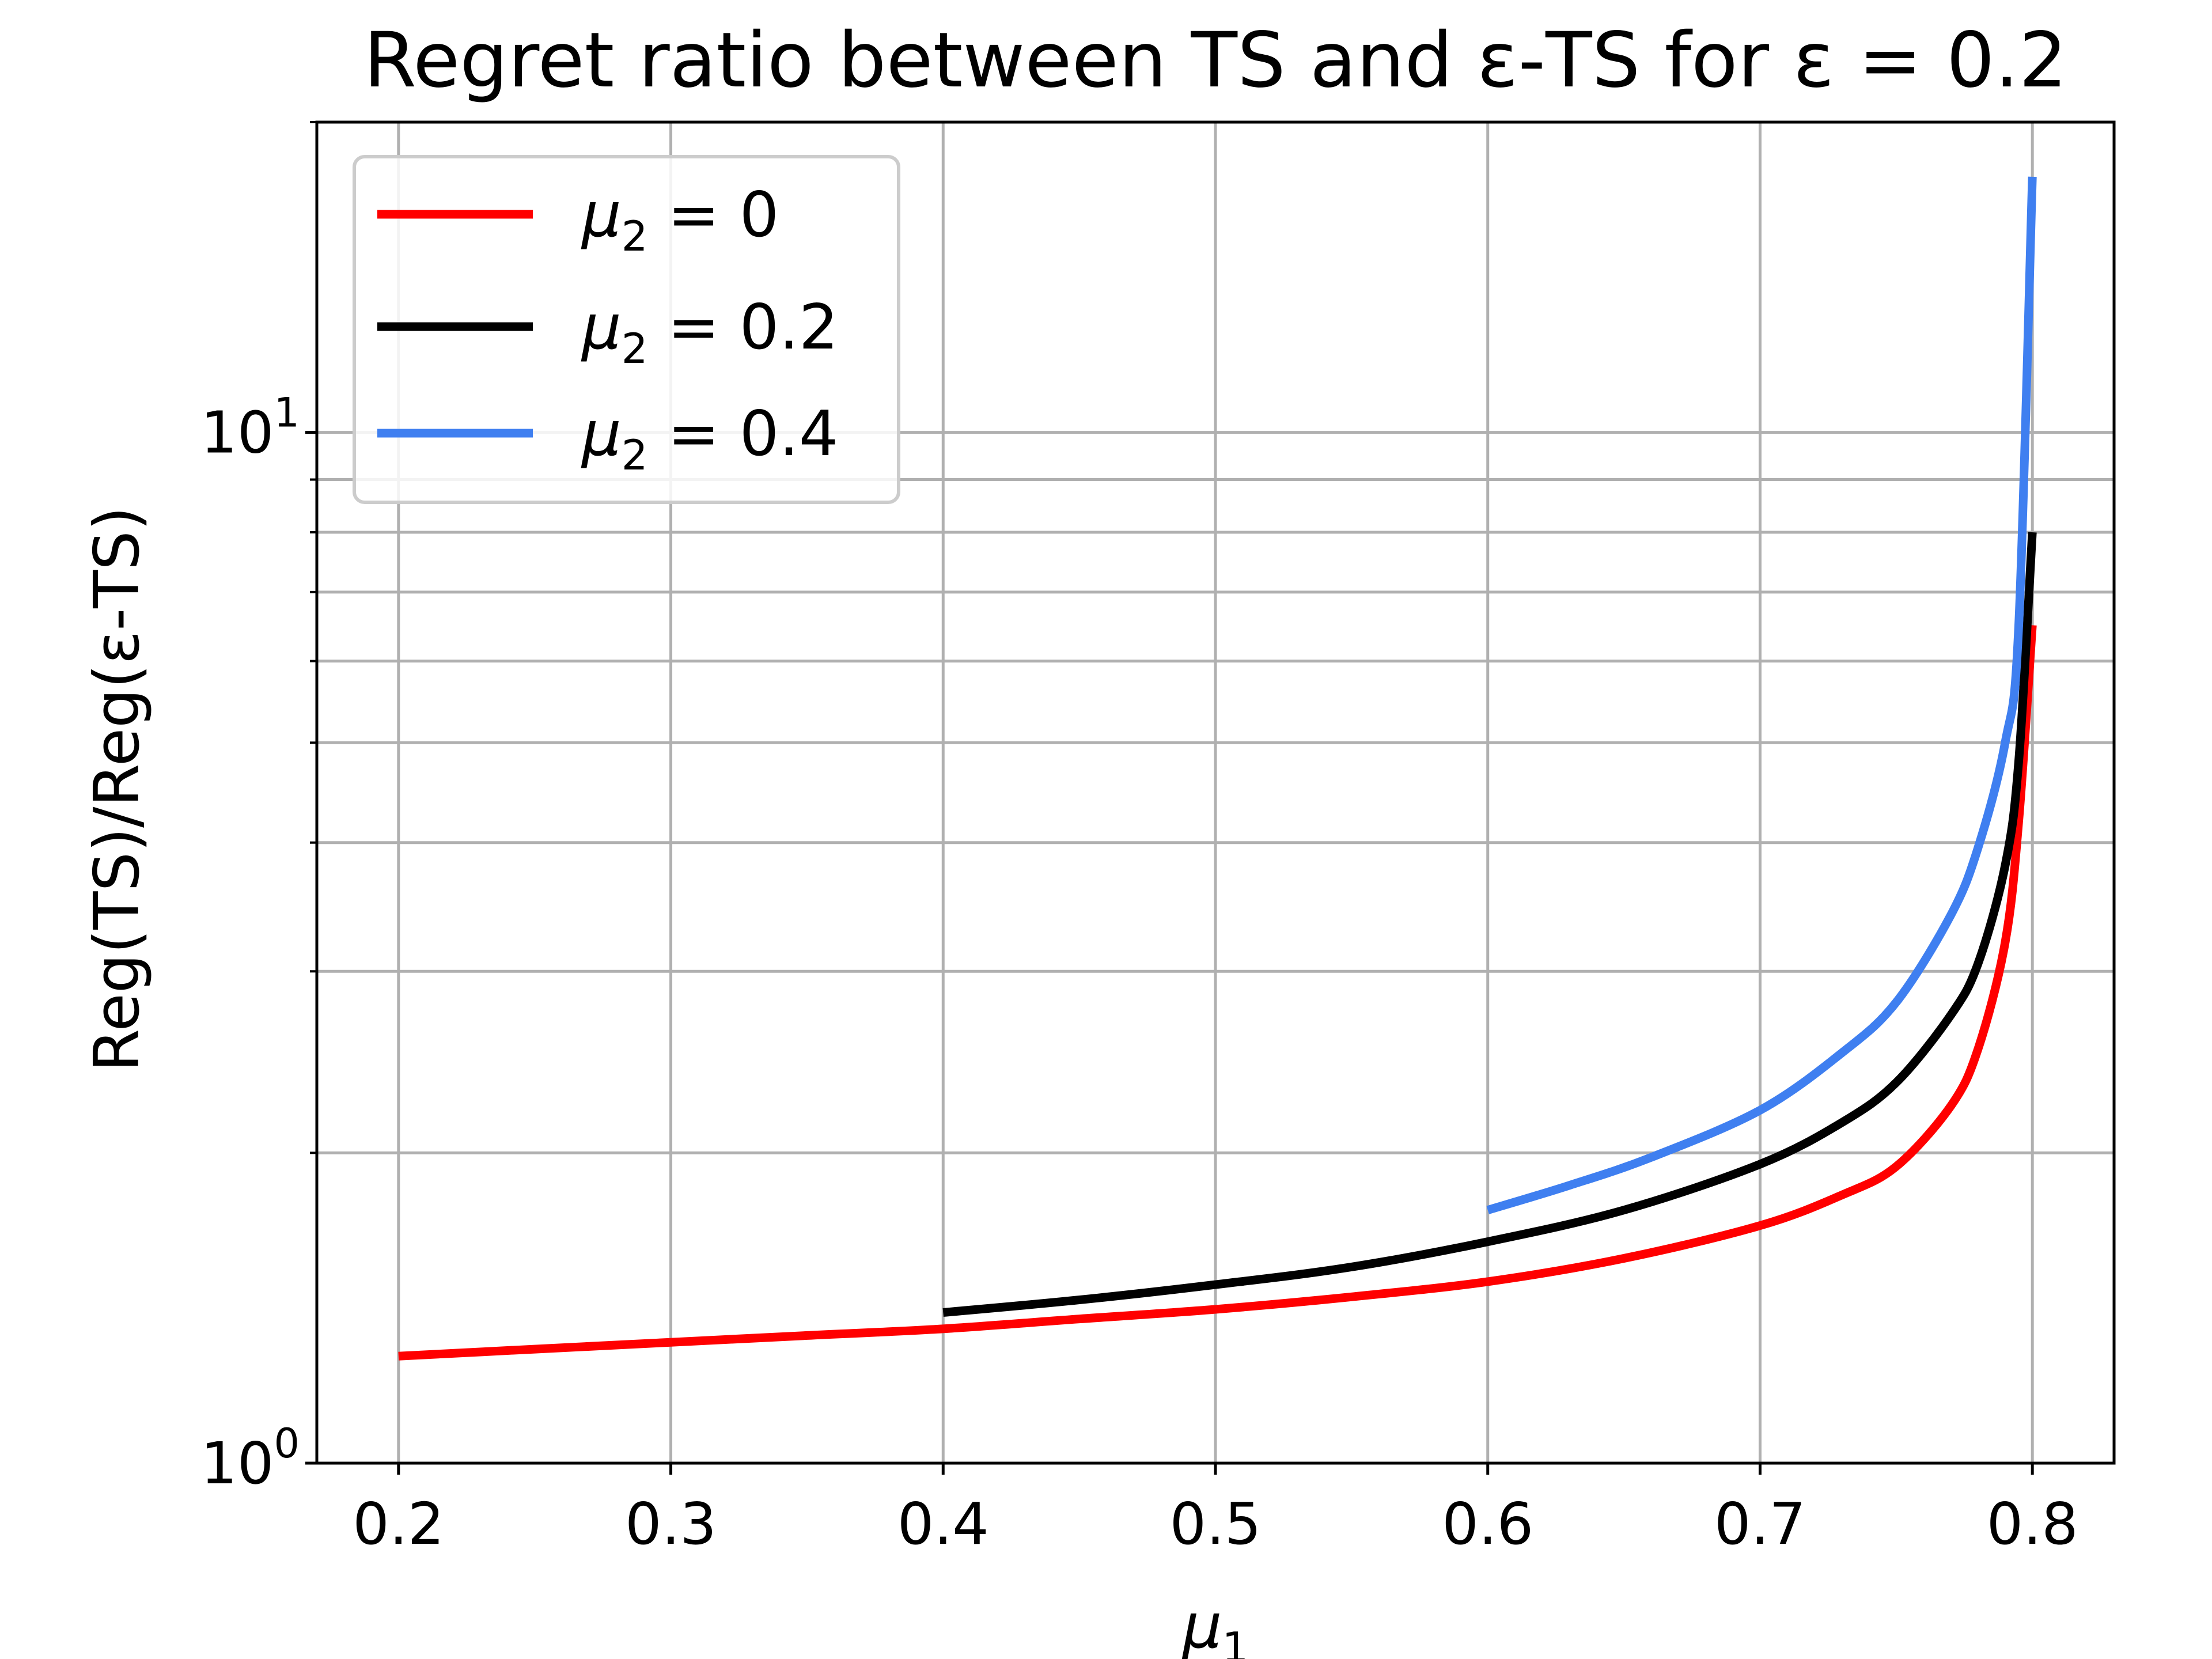  Describe the element at coordinates (709, 332) in the screenshot. I see `legend-label: μ2 = 0.2` at that location.